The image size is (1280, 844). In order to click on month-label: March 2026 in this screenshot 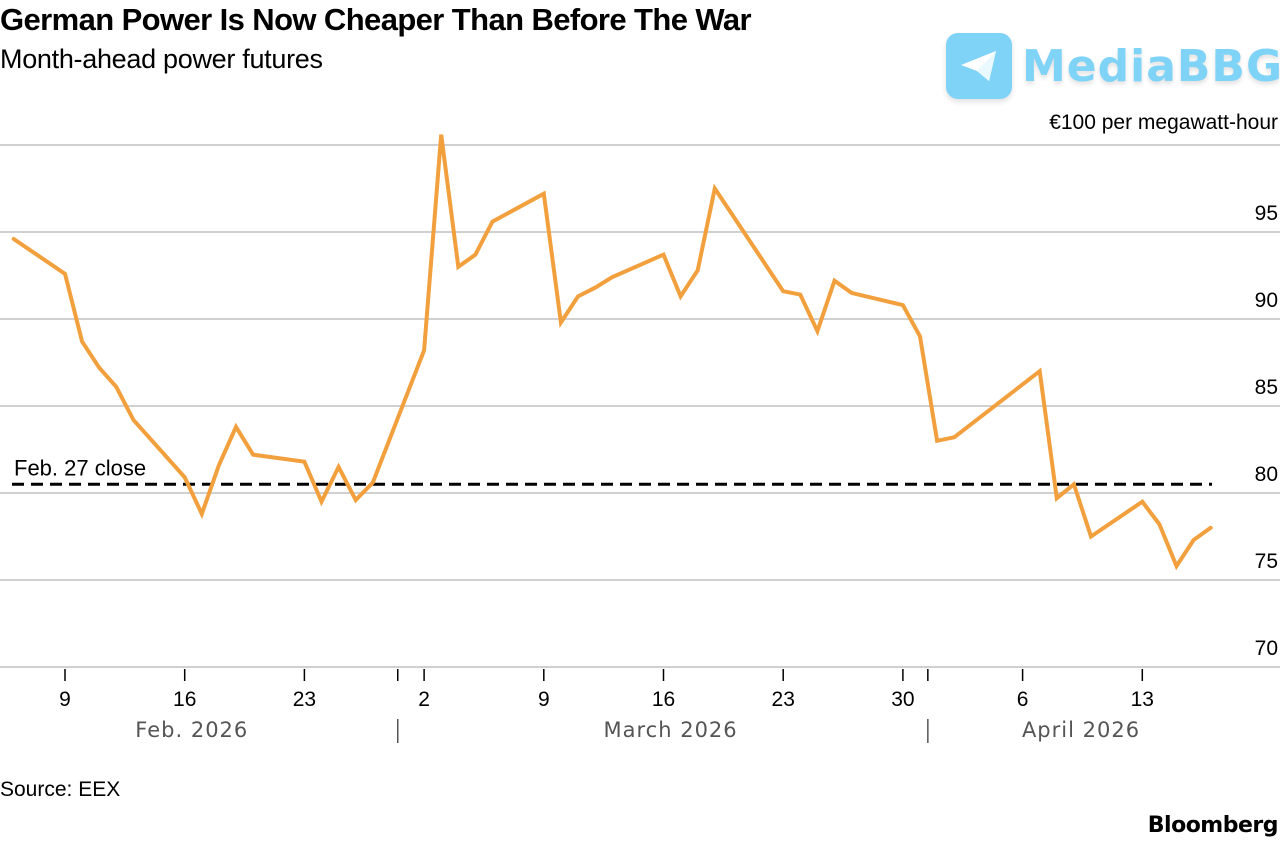, I will do `click(671, 730)`.